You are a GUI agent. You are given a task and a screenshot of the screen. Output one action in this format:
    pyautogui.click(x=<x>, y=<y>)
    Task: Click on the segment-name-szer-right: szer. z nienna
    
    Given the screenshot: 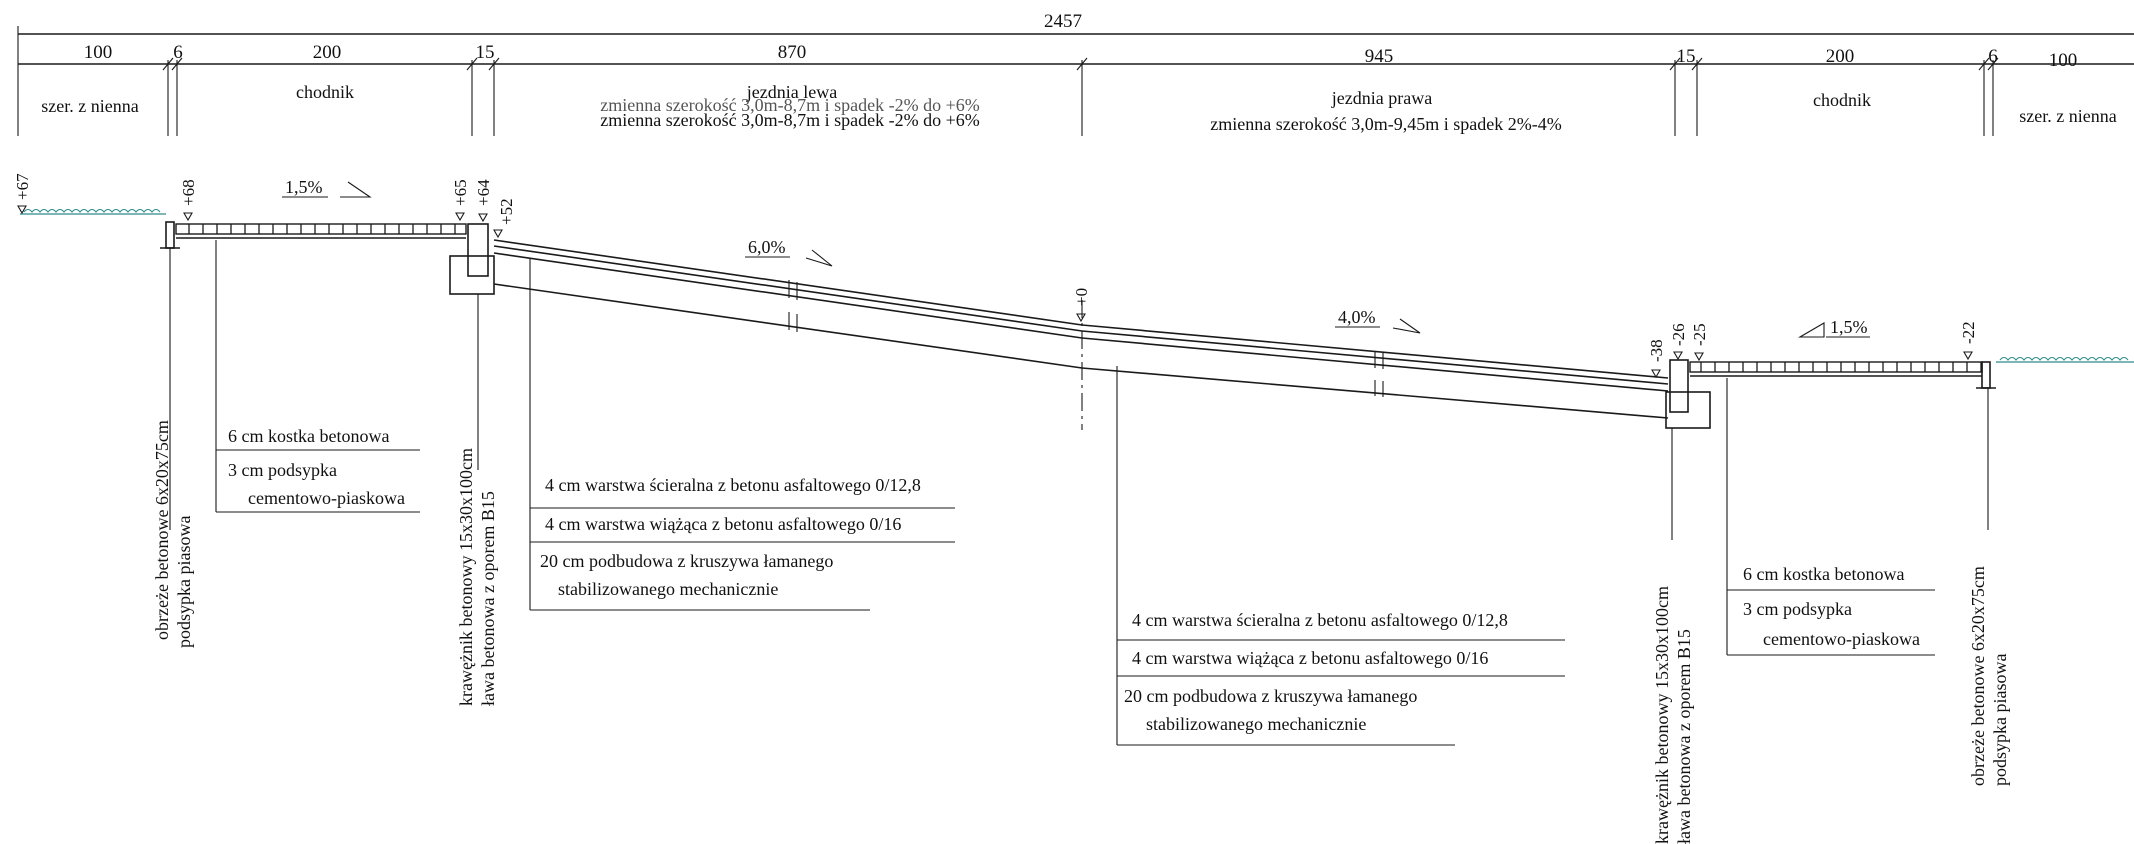 What is the action you would take?
    pyautogui.click(x=2067, y=116)
    